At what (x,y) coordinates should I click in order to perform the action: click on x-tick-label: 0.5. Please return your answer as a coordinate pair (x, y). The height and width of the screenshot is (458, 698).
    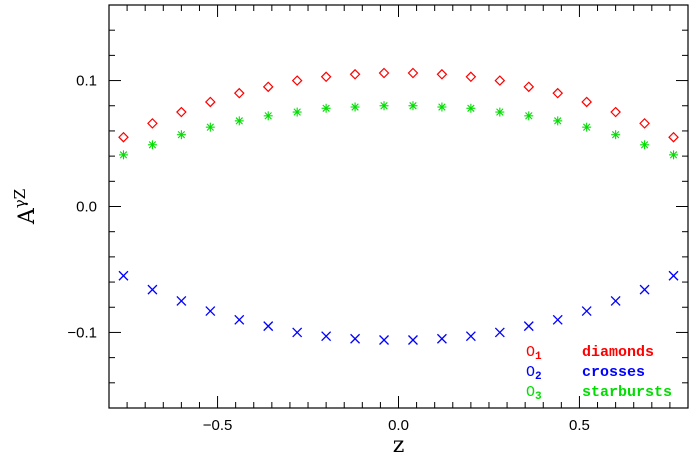
    Looking at the image, I should click on (579, 425).